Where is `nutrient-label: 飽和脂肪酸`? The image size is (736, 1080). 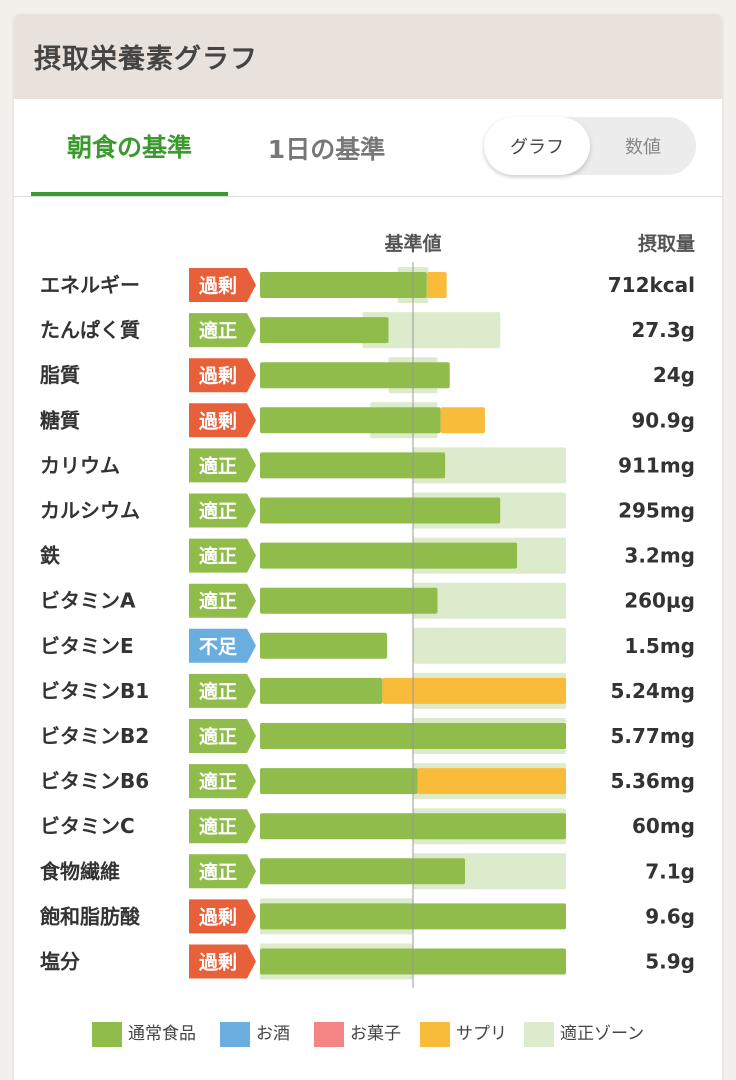
nutrient-label: 飽和脂肪酸 is located at coordinates (90, 916).